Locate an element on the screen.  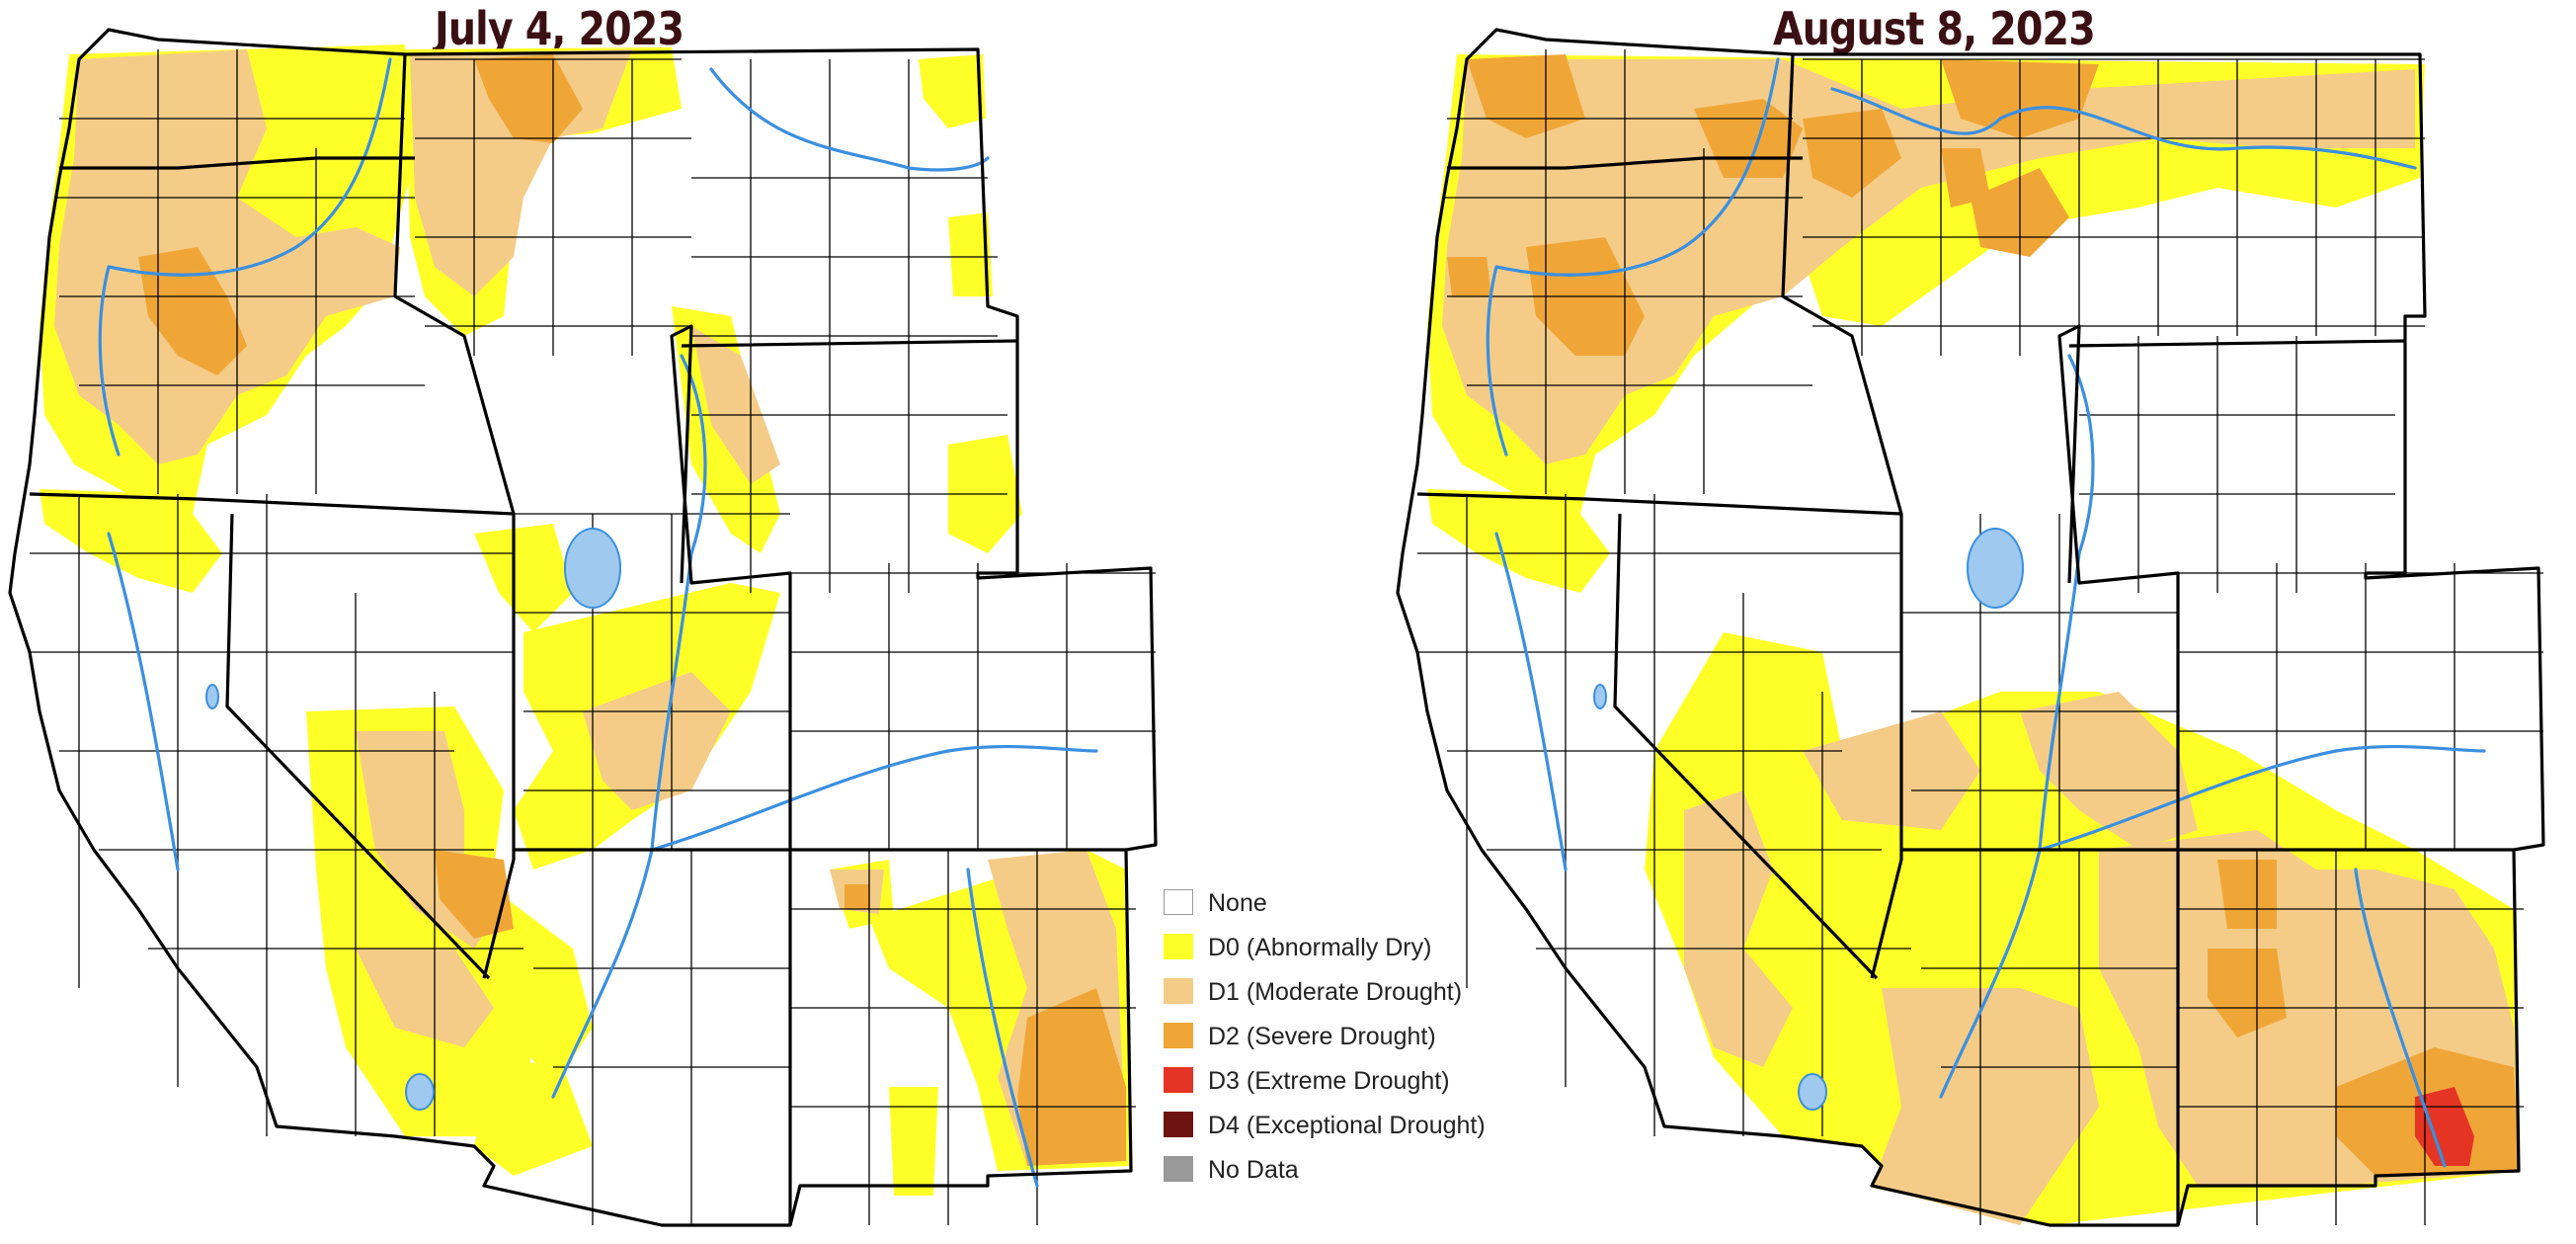
legend-swatch-d1 is located at coordinates (1178, 991).